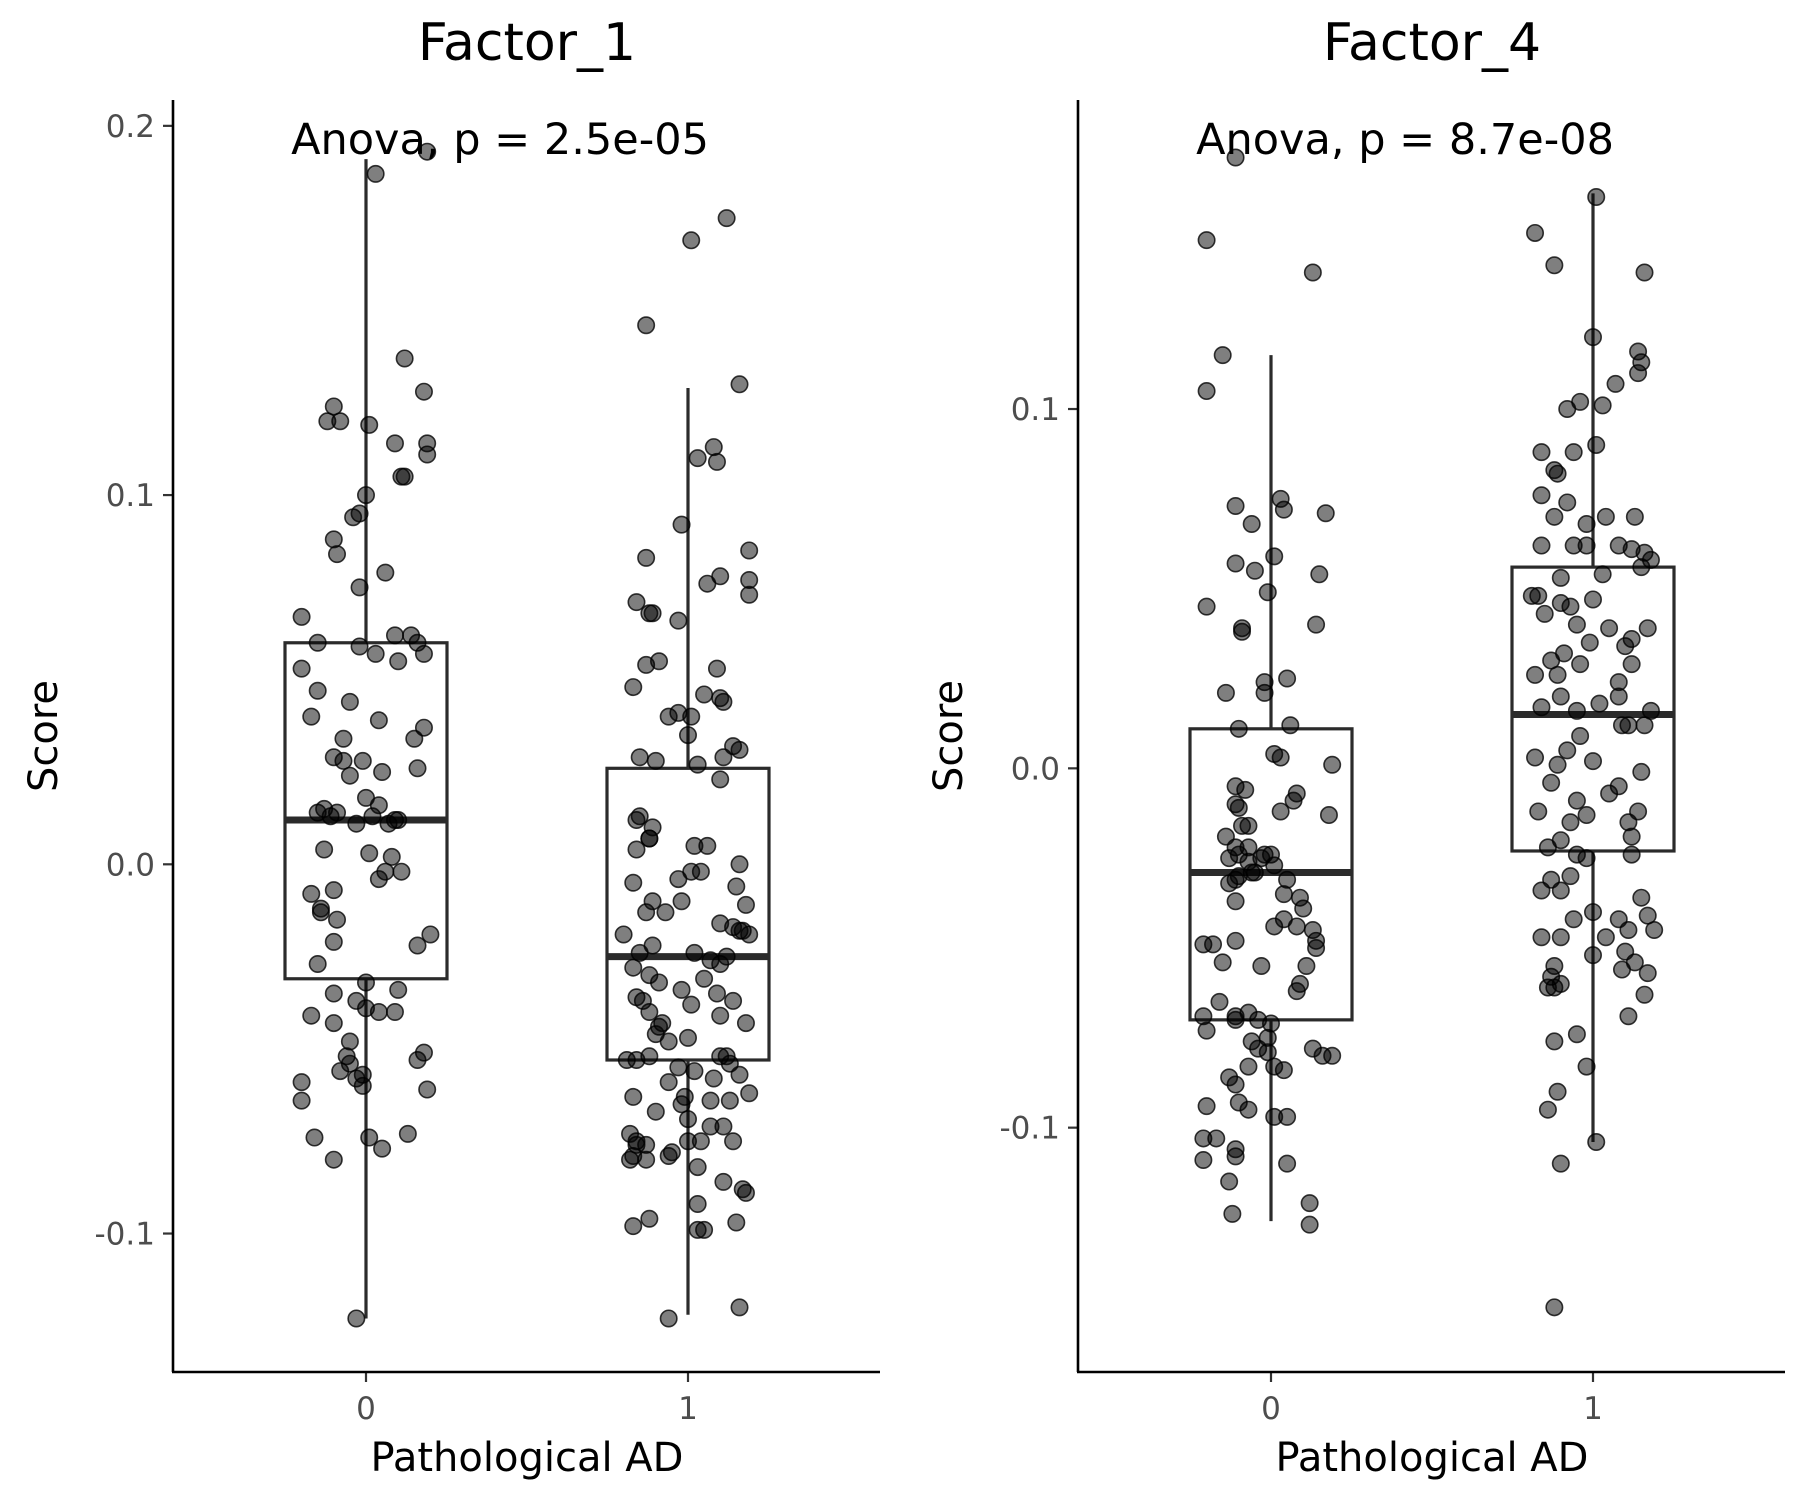  I want to click on panel-1-y-tick-label: 0.0, so click(130, 865).